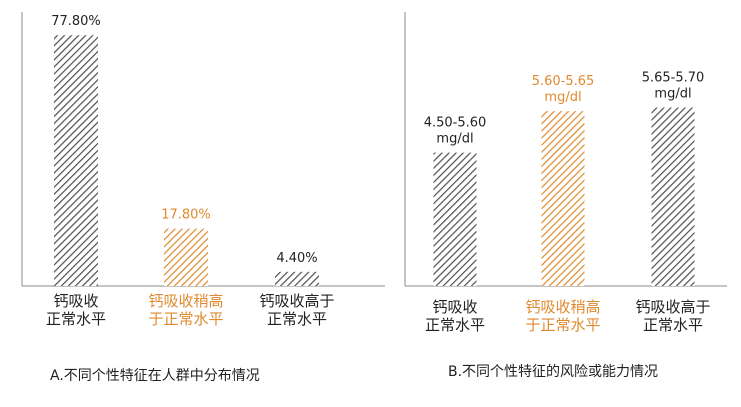 Image resolution: width=741 pixels, height=407 pixels. What do you see at coordinates (185, 319) in the screenshot?
I see `panel-a-category-label-2-line-2: 于正常水平` at bounding box center [185, 319].